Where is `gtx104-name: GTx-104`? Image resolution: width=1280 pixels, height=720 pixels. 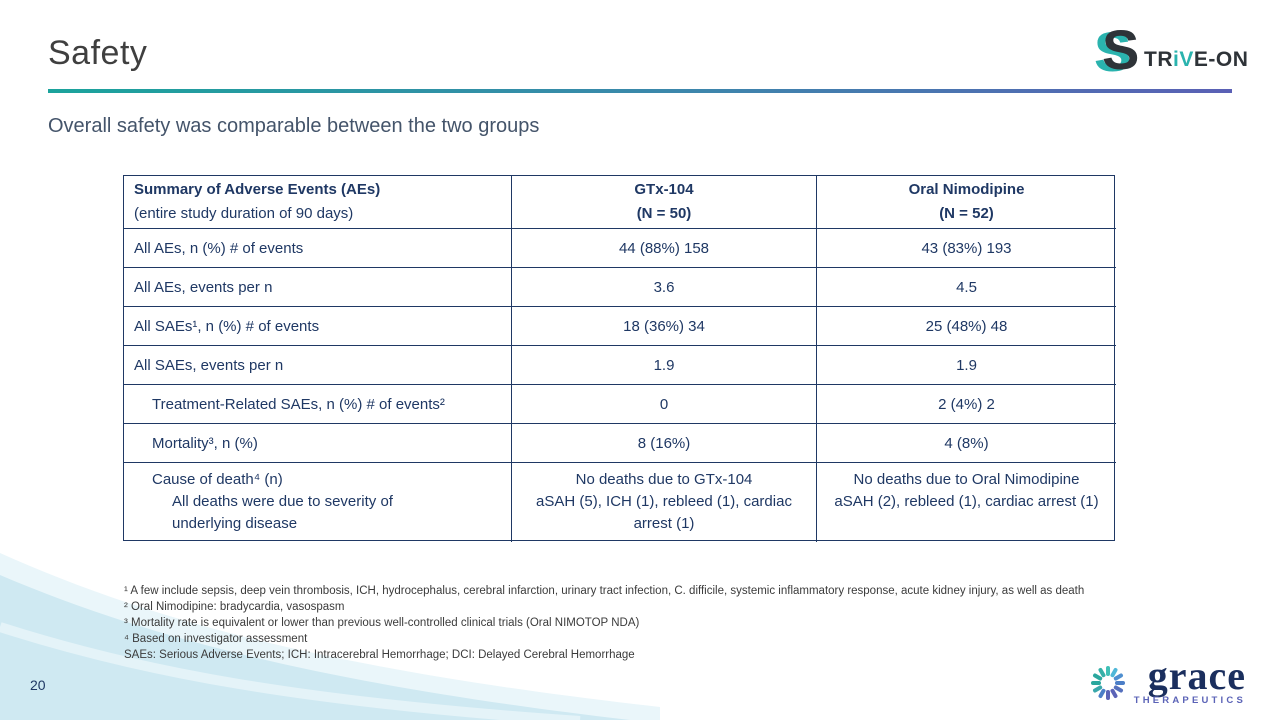 gtx104-name: GTx-104 is located at coordinates (664, 189).